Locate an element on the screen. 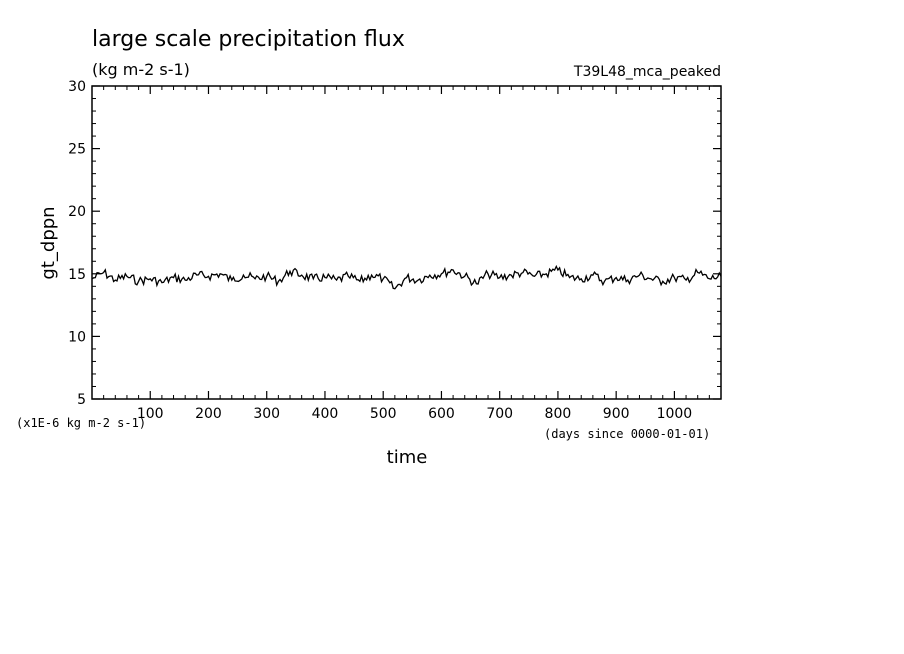  y-tick-label: 5 is located at coordinates (81, 400).